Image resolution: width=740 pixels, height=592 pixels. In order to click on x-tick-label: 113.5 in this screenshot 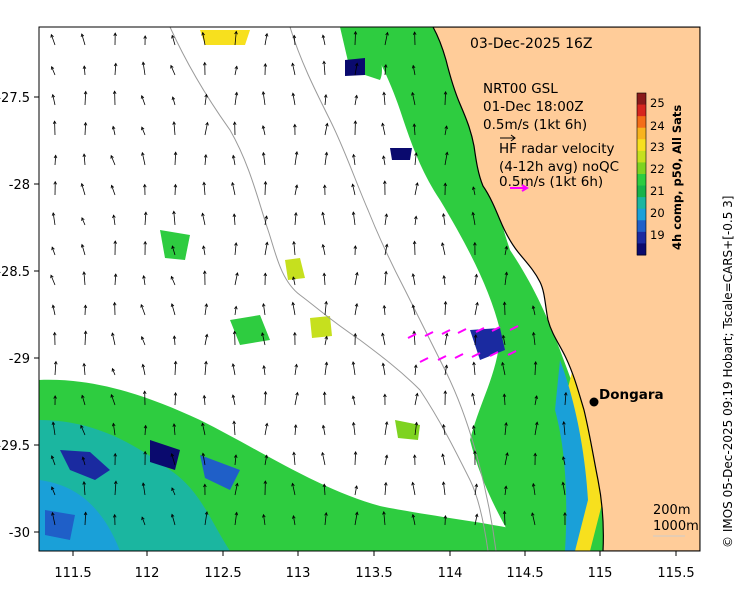, I will do `click(373, 573)`.